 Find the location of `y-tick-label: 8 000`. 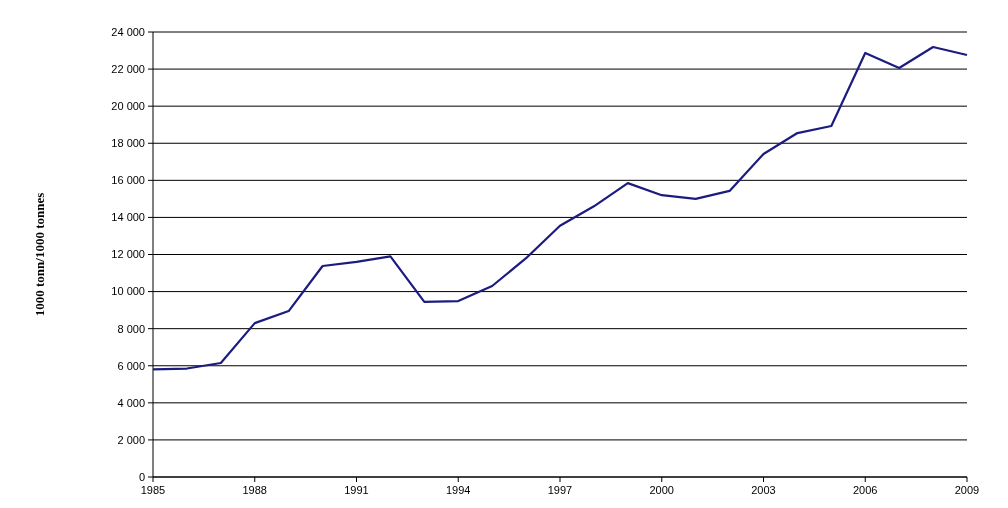

y-tick-label: 8 000 is located at coordinates (131, 328).